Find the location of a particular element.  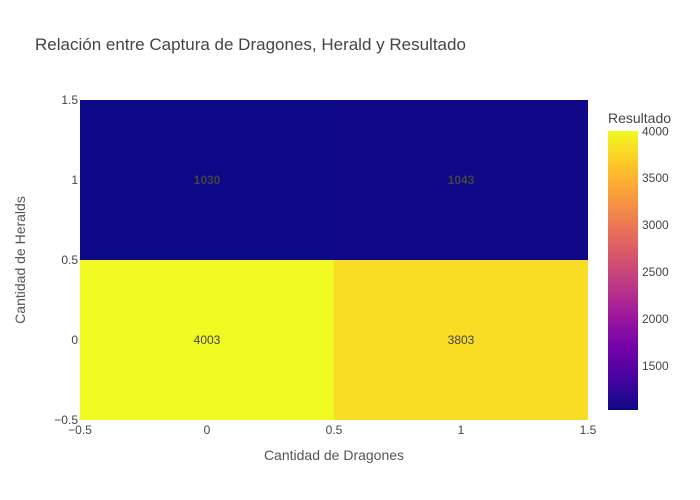

cell-value-label: 4003 is located at coordinates (207, 340).